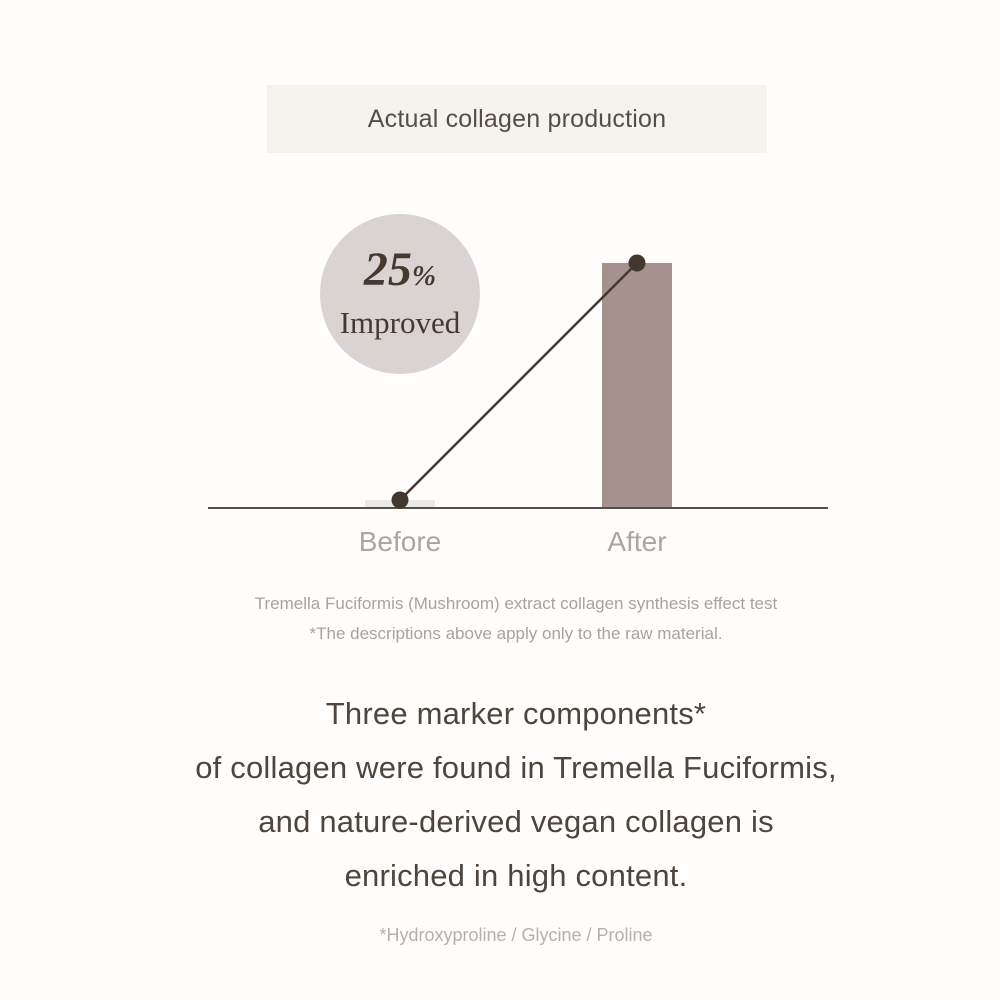 This screenshot has height=1000, width=1000. What do you see at coordinates (516, 713) in the screenshot?
I see `headline-line-1: Three marker components*` at bounding box center [516, 713].